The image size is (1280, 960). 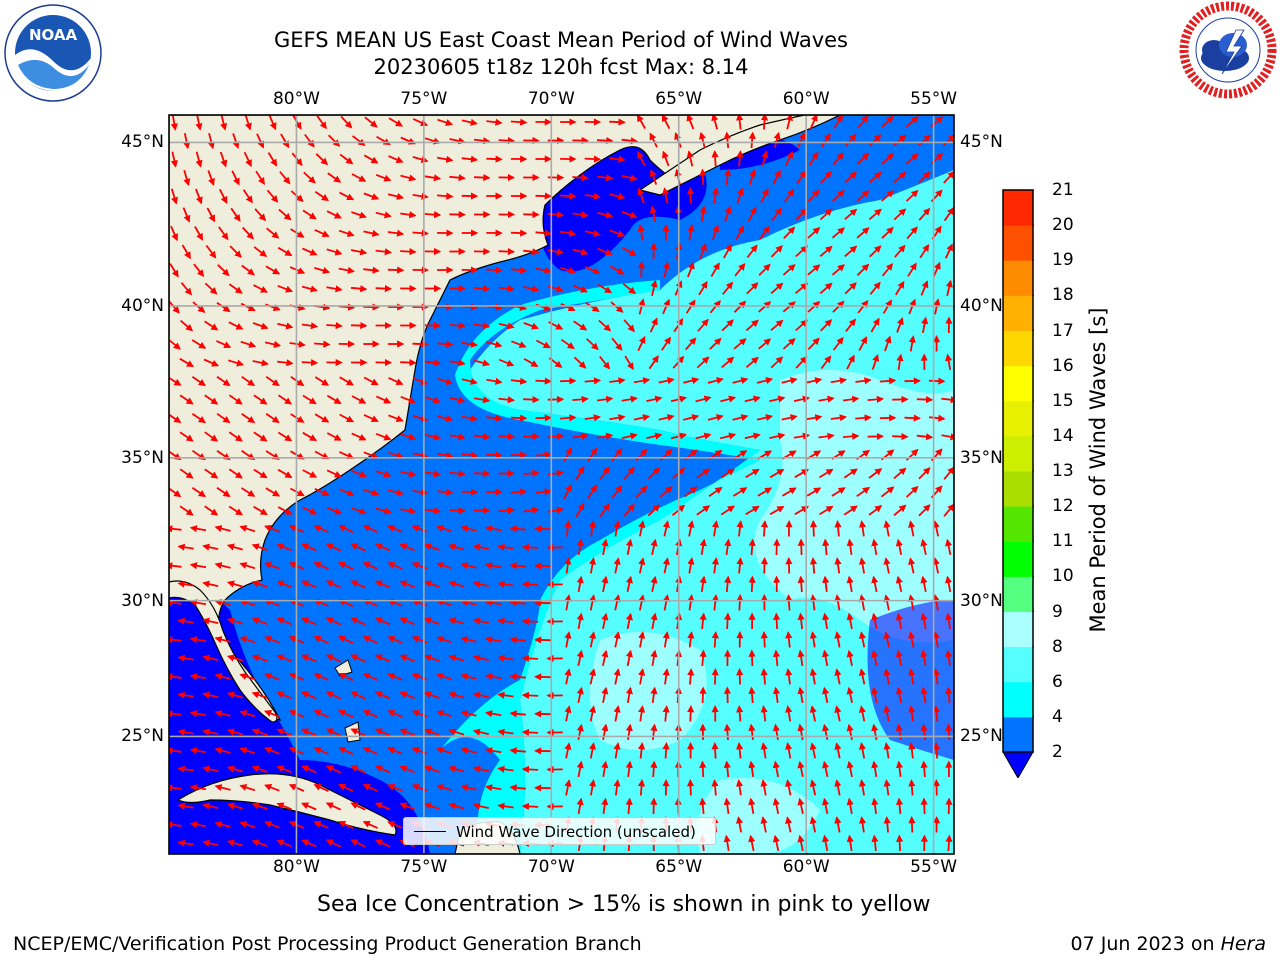 I want to click on nws-logo, so click(x=1228, y=50).